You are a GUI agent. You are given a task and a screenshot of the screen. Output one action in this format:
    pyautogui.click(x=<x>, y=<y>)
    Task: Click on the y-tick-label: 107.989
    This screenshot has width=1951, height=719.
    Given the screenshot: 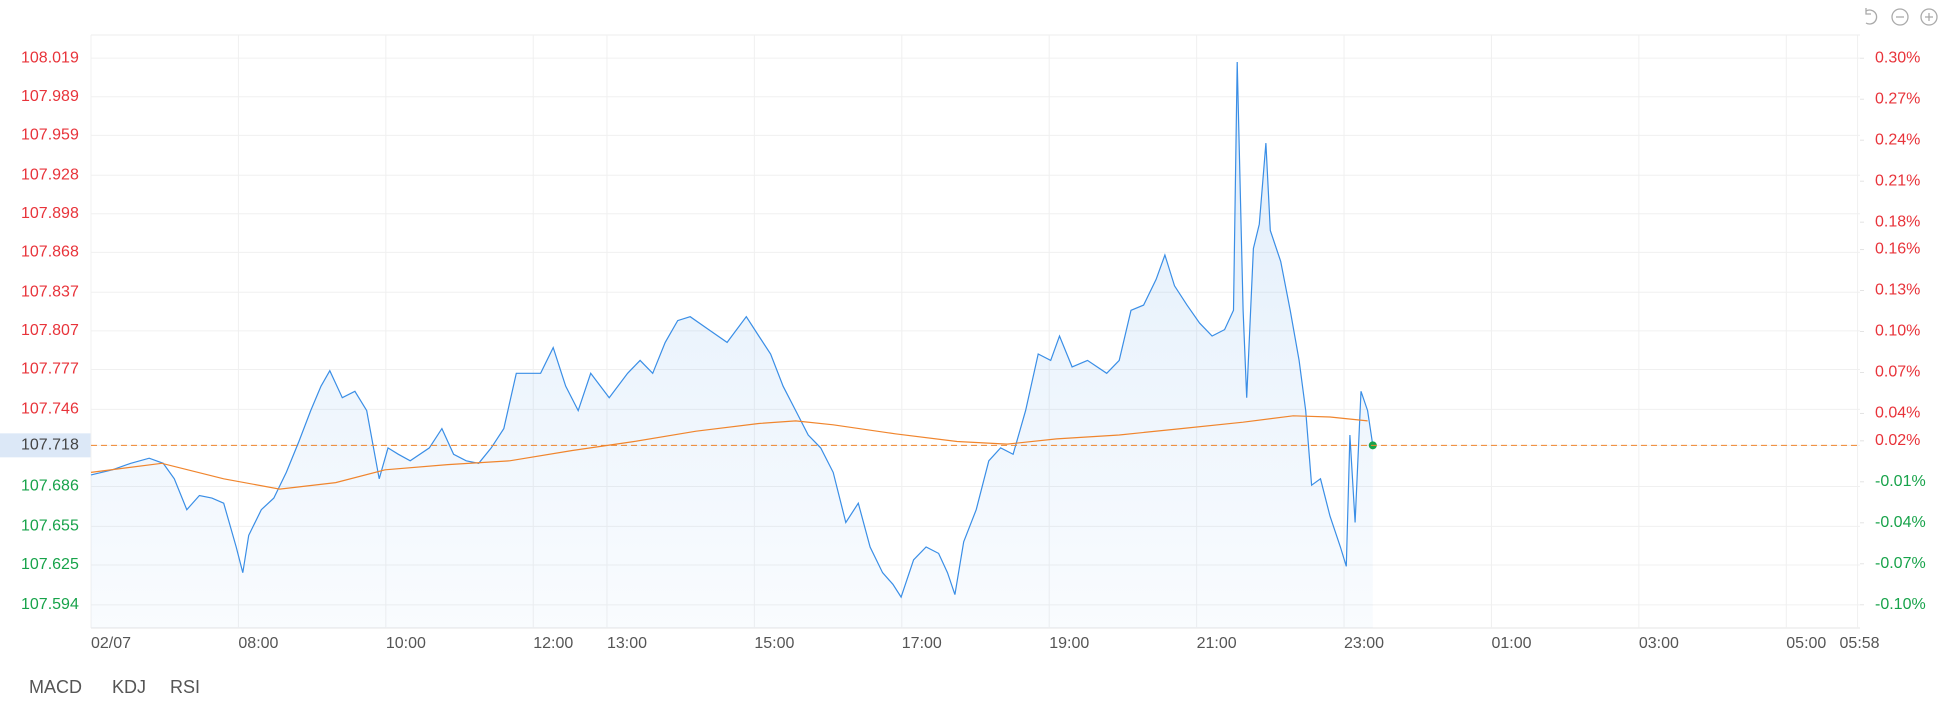 What is the action you would take?
    pyautogui.click(x=50, y=96)
    